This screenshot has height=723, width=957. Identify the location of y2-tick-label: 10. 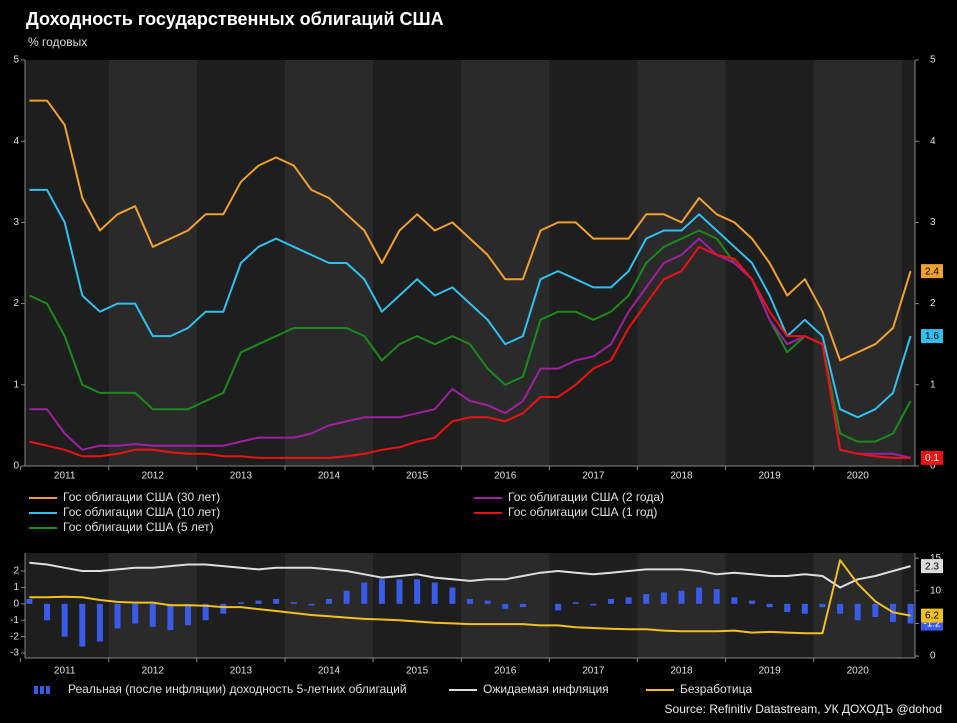
(936, 590).